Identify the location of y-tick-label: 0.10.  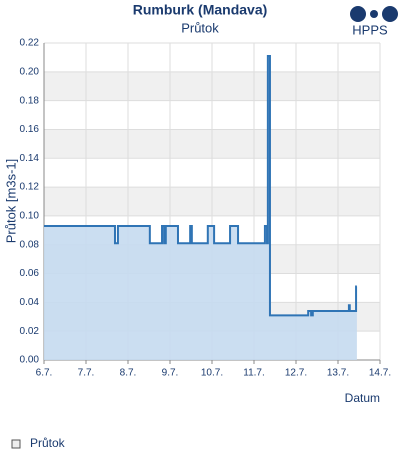
(30, 216).